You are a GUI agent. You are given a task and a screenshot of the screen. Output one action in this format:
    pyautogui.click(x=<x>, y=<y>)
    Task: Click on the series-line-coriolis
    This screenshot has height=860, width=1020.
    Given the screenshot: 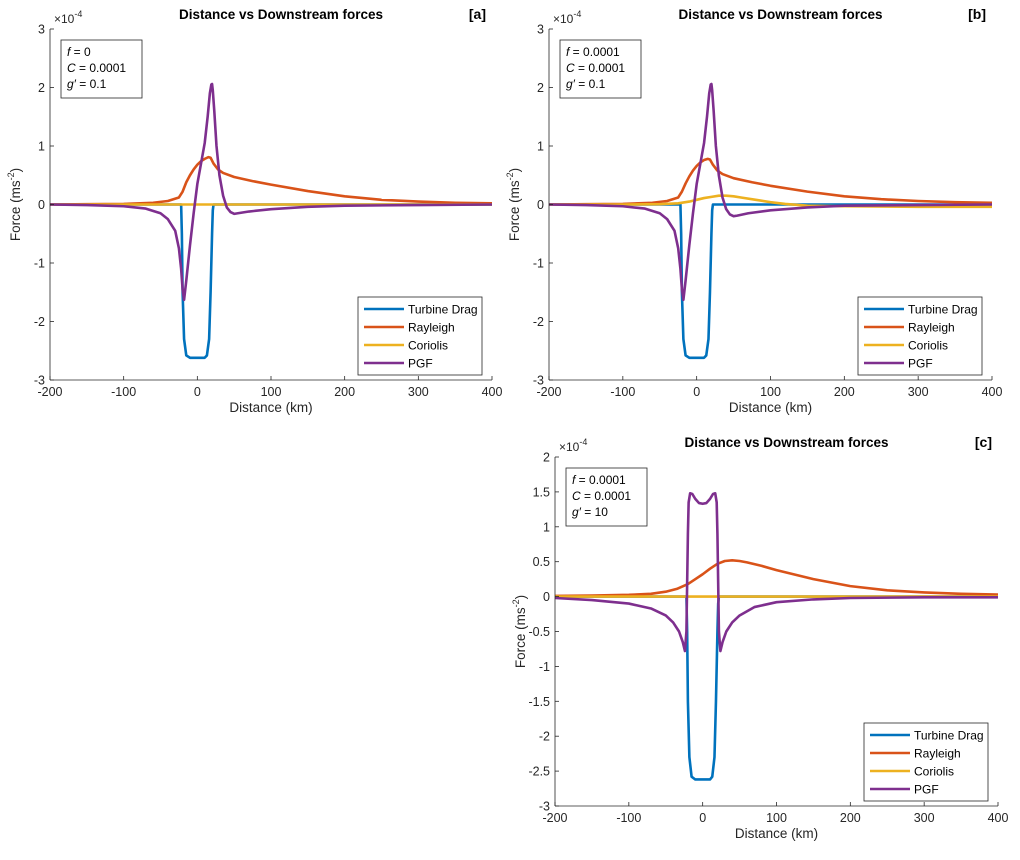 What is the action you would take?
    pyautogui.click(x=770, y=201)
    